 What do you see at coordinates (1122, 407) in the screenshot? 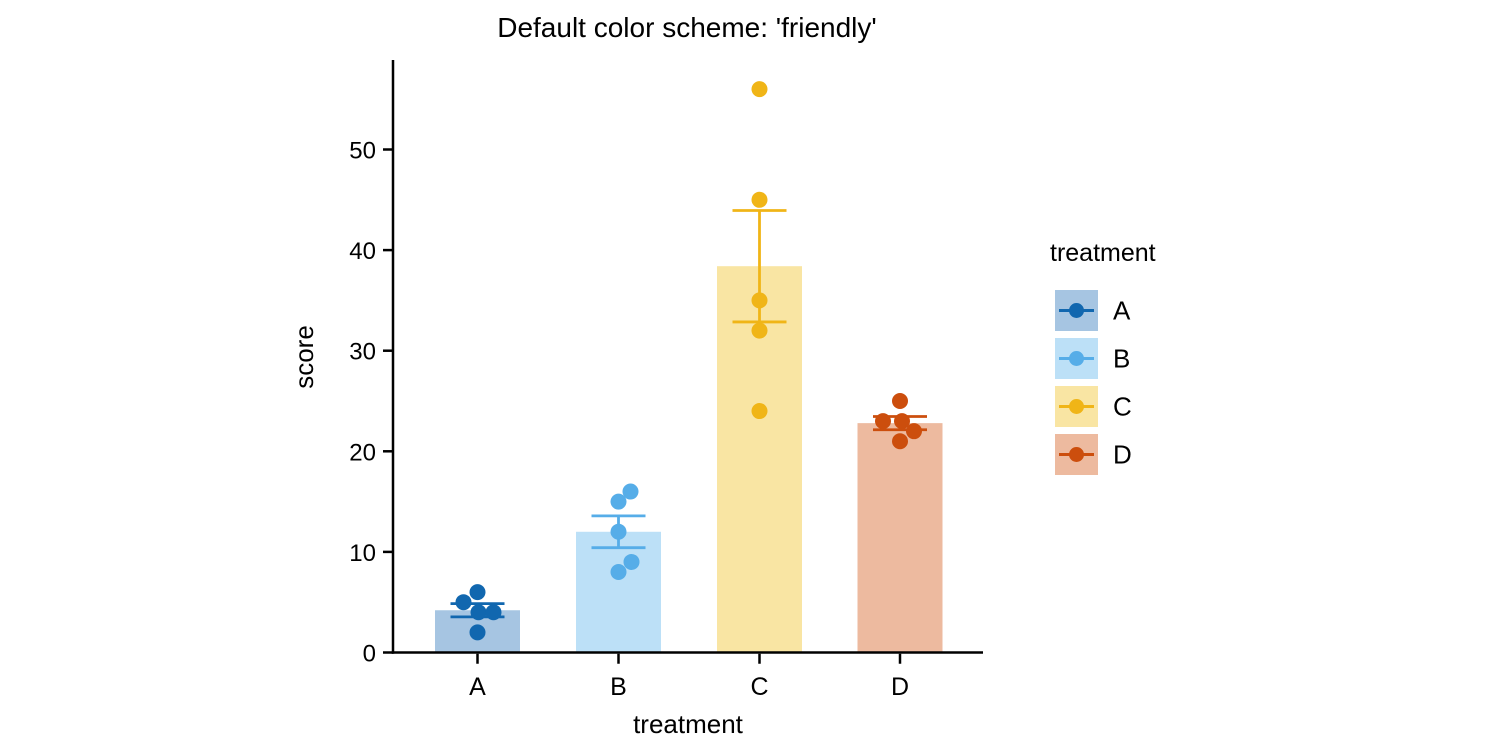
I see `legend-label-C: C` at bounding box center [1122, 407].